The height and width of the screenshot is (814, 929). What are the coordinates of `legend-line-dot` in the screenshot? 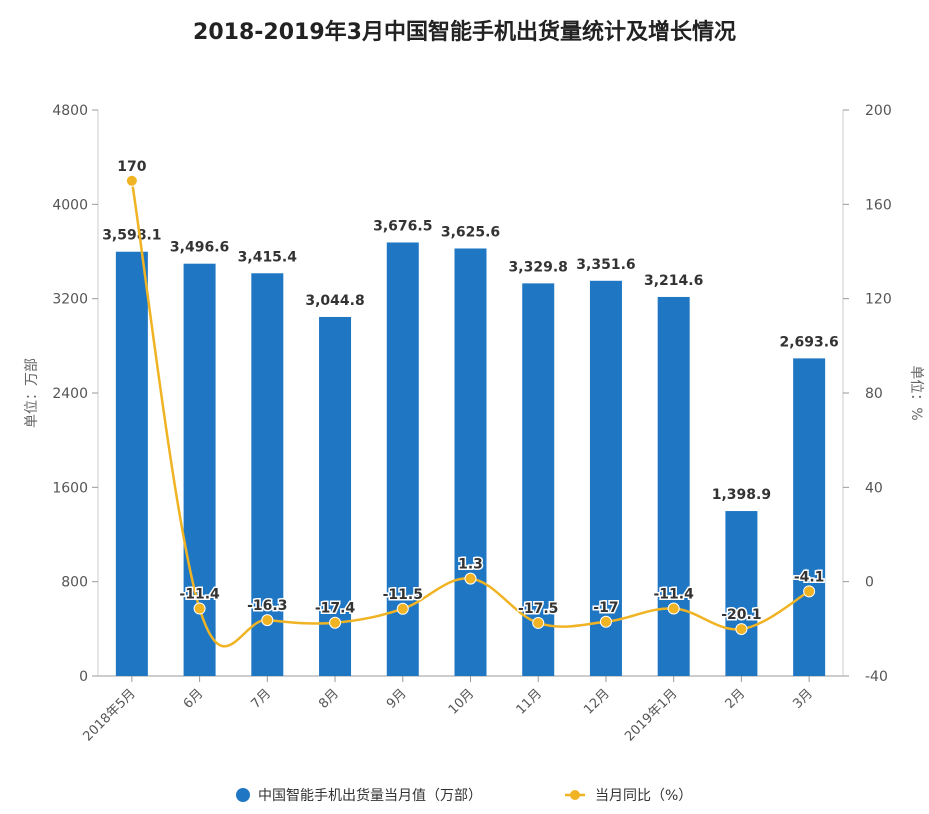 It's located at (575, 795).